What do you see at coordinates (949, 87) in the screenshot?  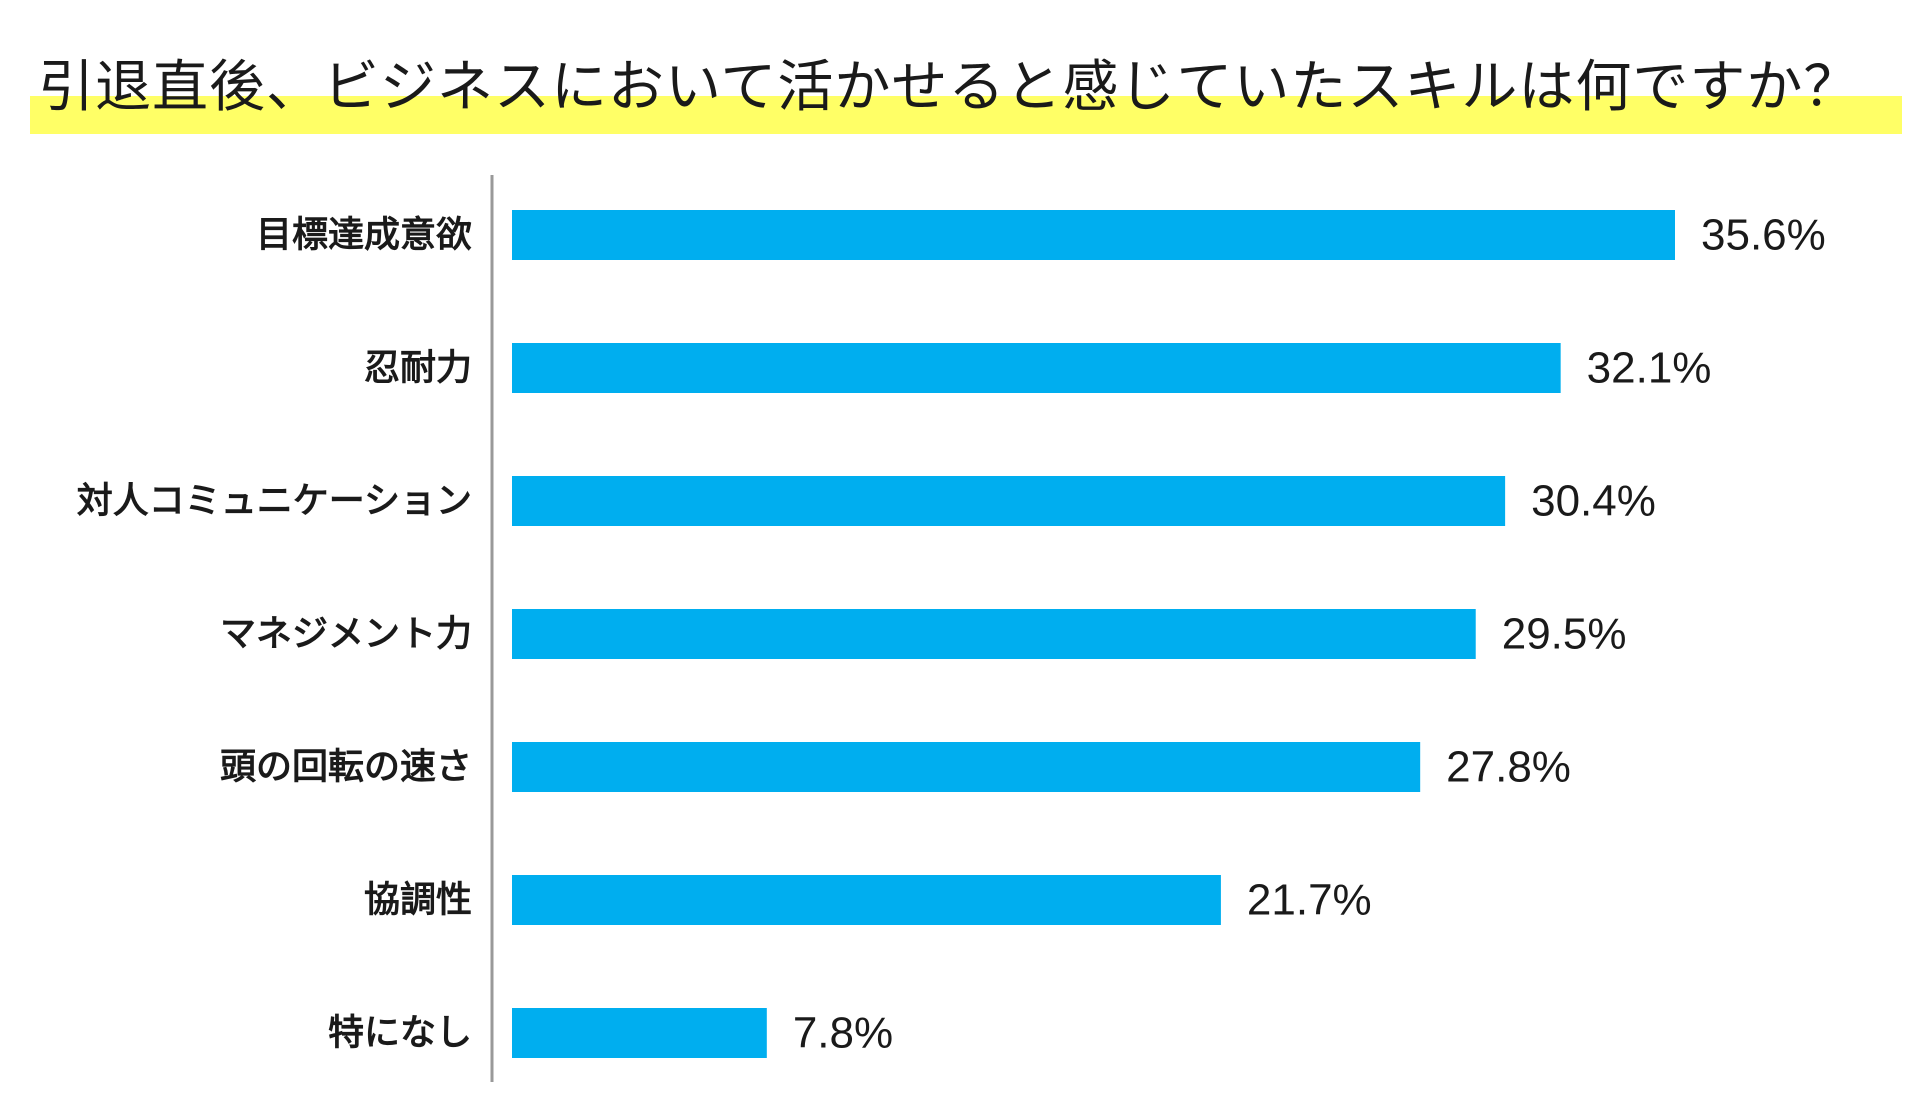 I see `chart-title: 引退直後、ビジネスにおいて活かせると感じていたスキルは何ですか？` at bounding box center [949, 87].